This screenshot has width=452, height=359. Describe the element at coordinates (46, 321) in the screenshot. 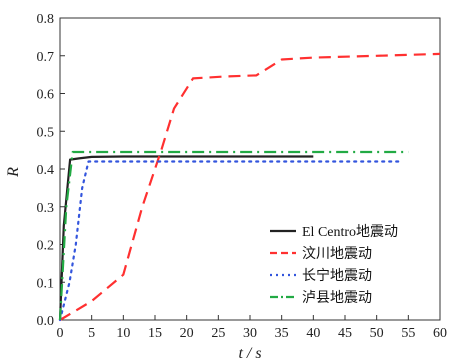

I see `y-tick-label: 0.0` at that location.